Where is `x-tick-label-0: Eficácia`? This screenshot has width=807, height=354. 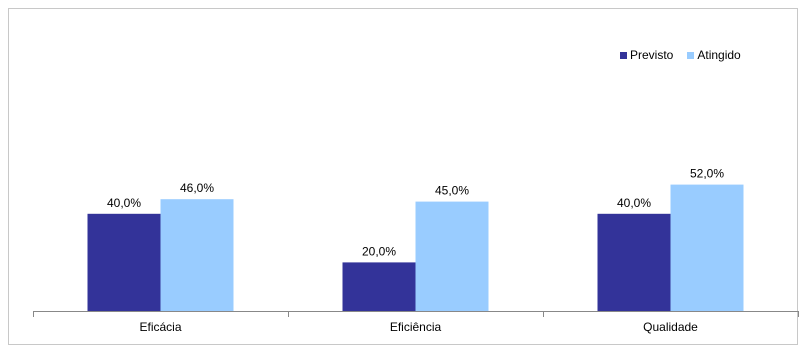
x-tick-label-0: Eficácia is located at coordinates (160, 327).